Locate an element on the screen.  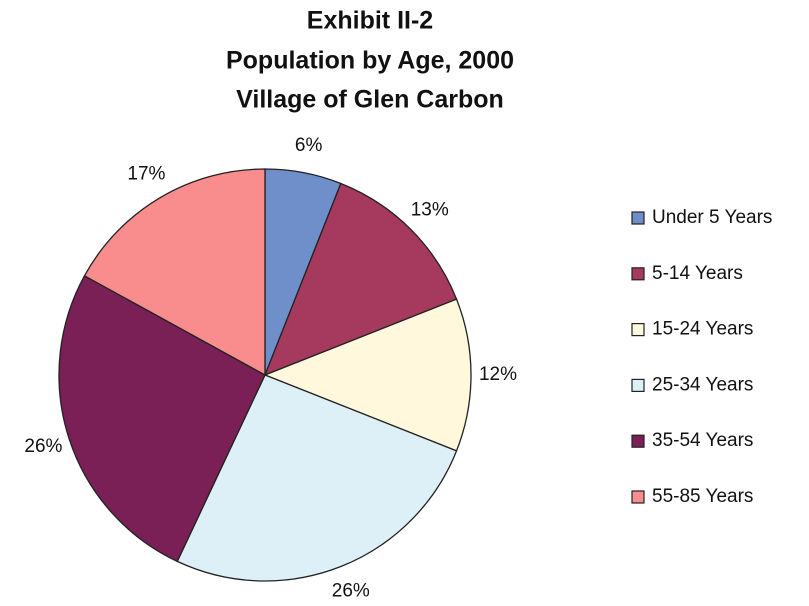
chart-title: Exhibit II-2 is located at coordinates (370, 21).